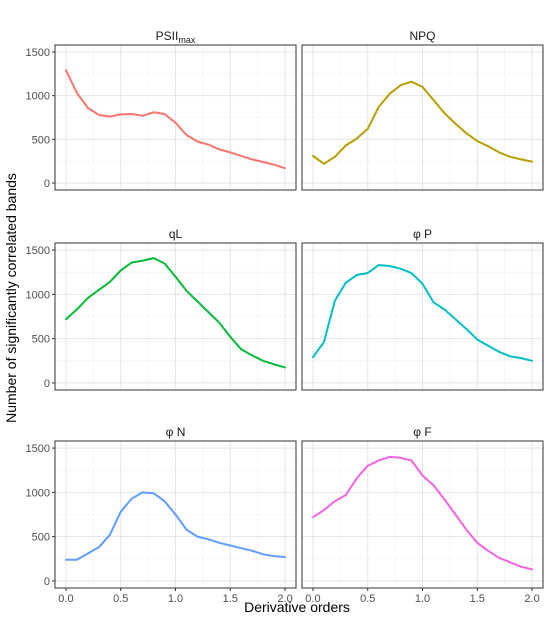 The height and width of the screenshot is (622, 550). Describe the element at coordinates (297, 607) in the screenshot. I see `x-axis-title: Derivative orders` at that location.